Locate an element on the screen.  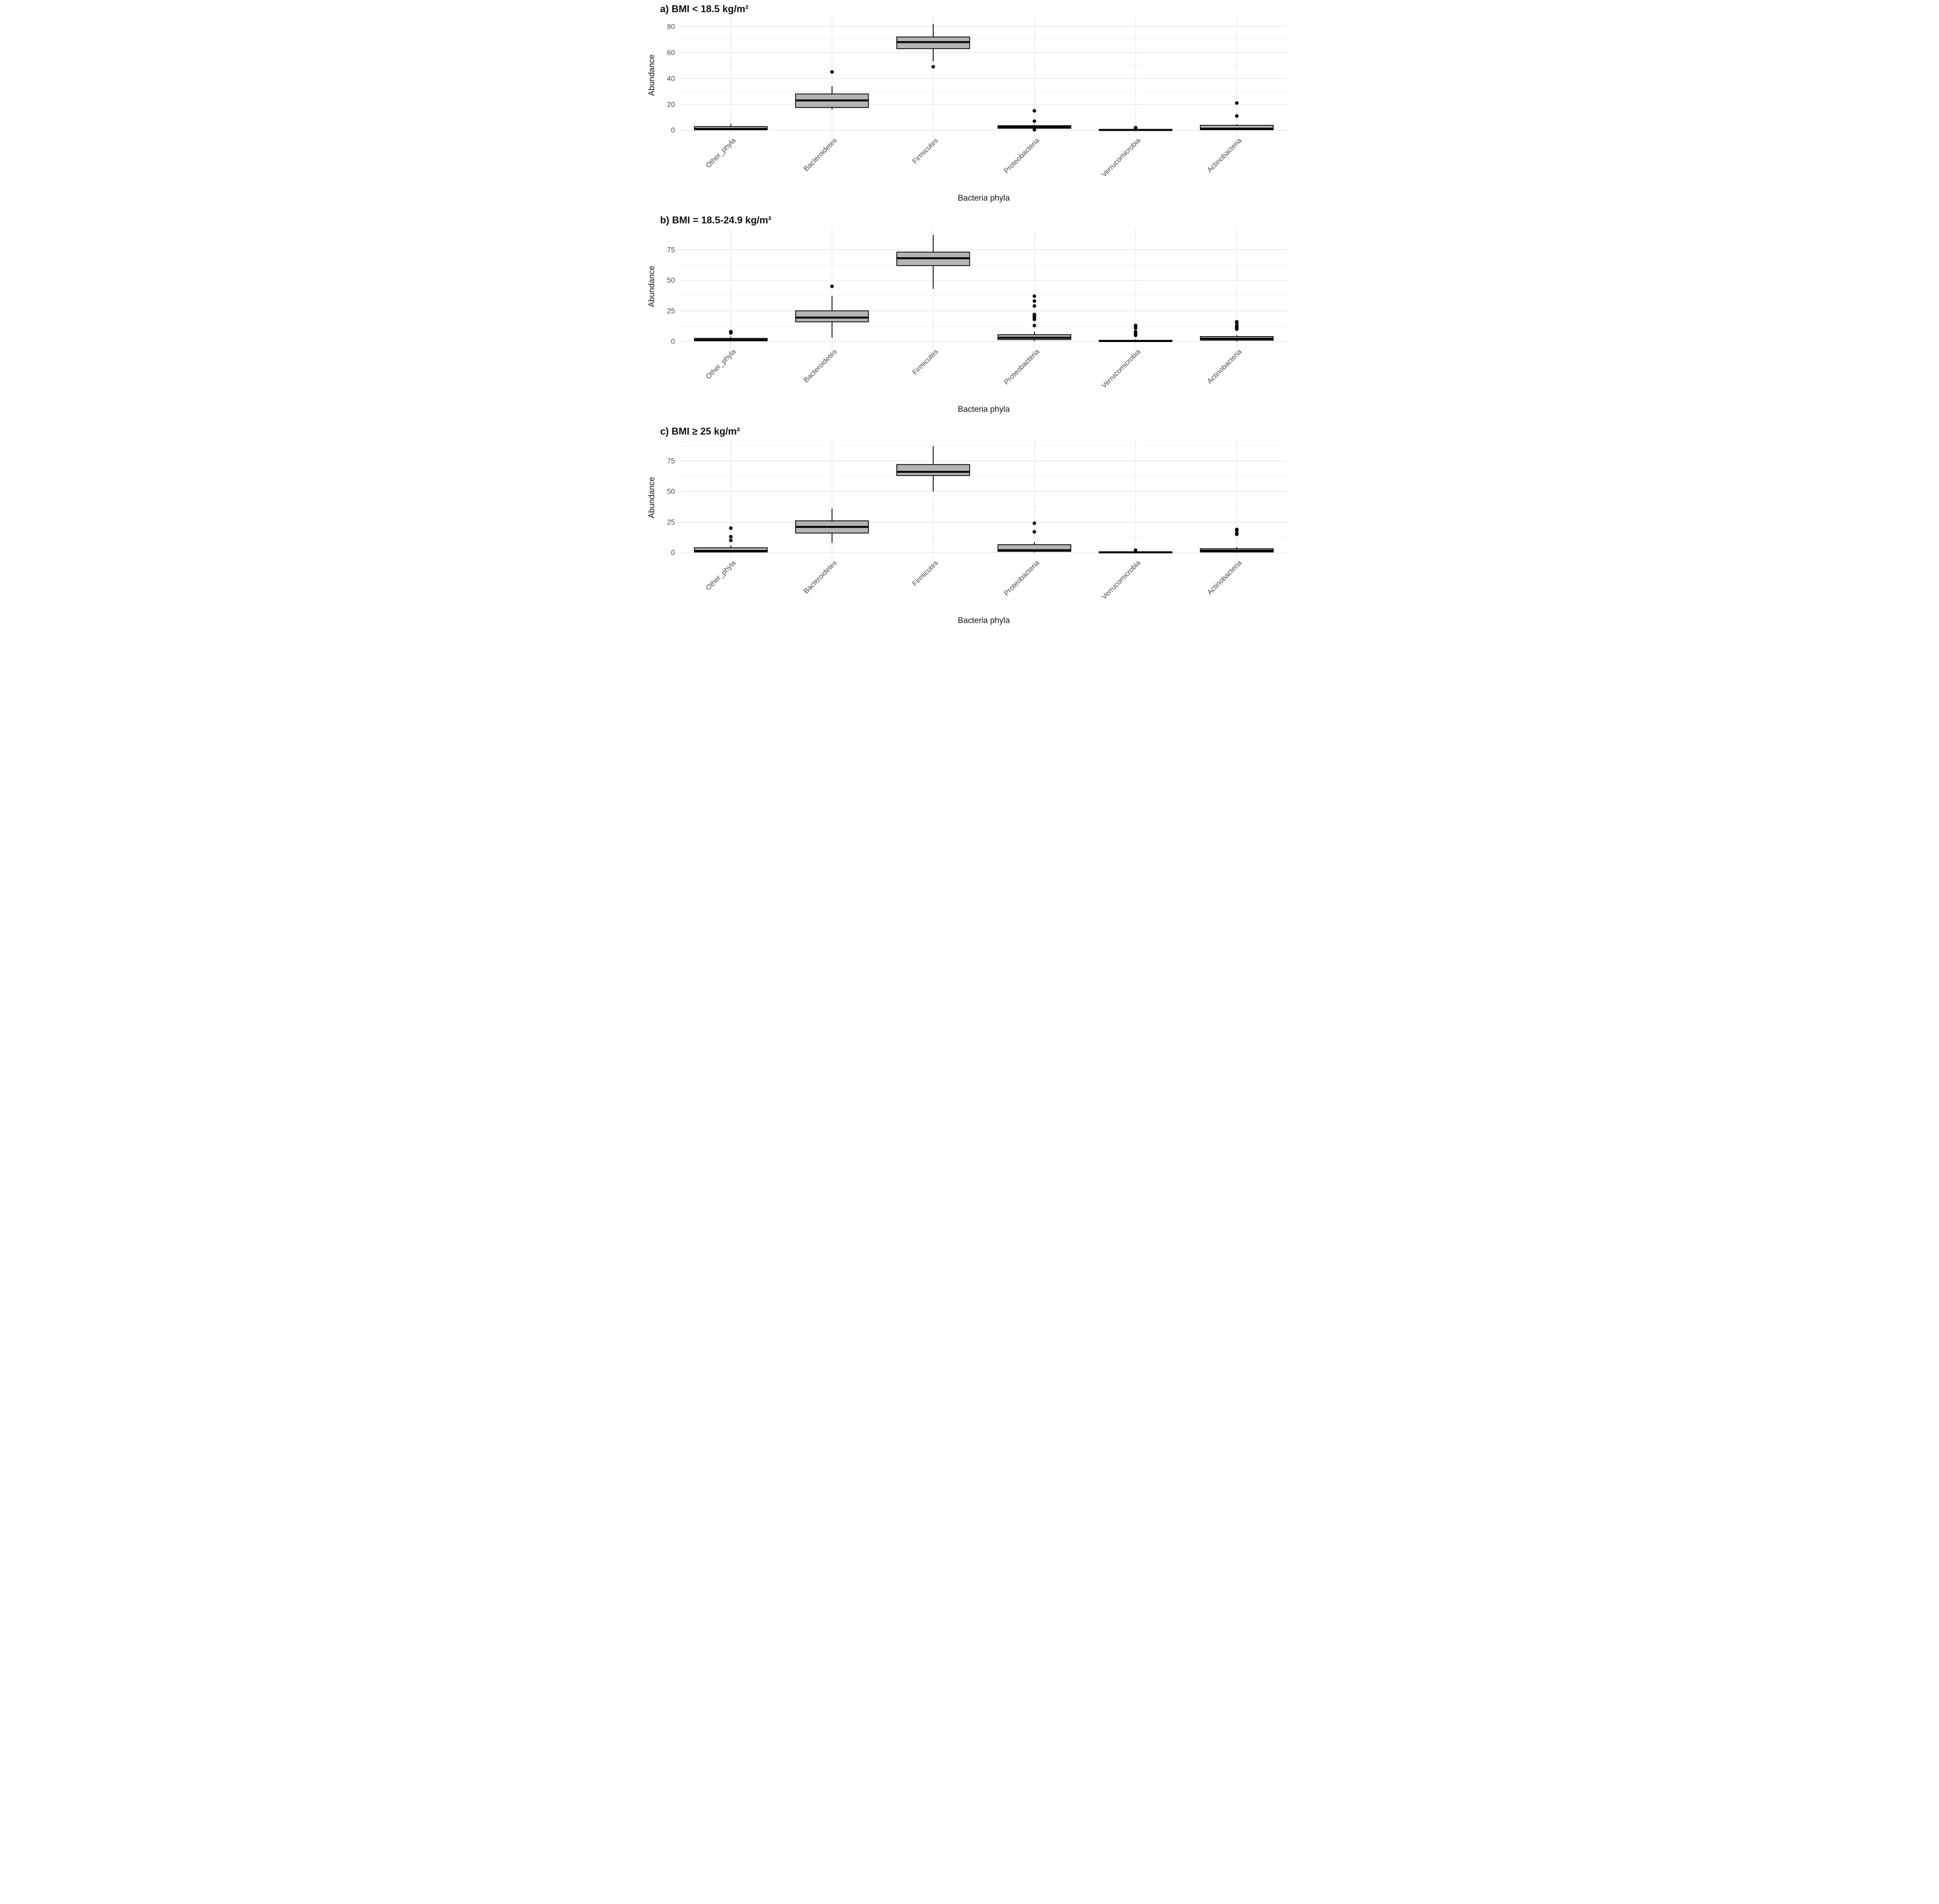
panel-title: c) BMI ≥ 25 kg/m² is located at coordinates (700, 431).